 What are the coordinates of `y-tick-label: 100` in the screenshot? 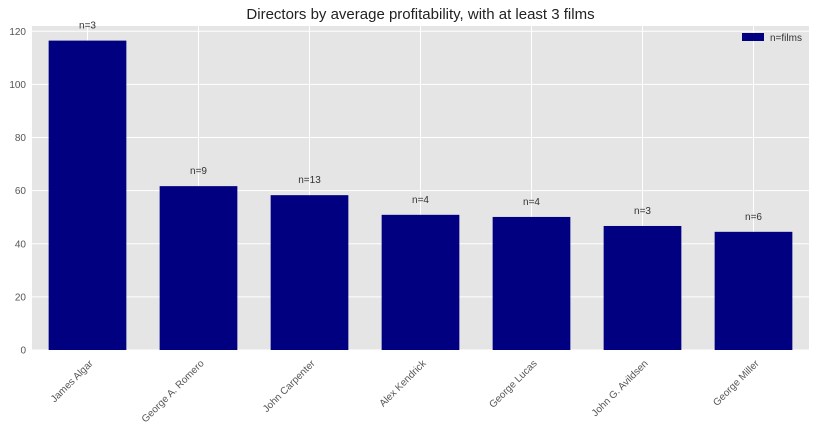 It's located at (17, 85).